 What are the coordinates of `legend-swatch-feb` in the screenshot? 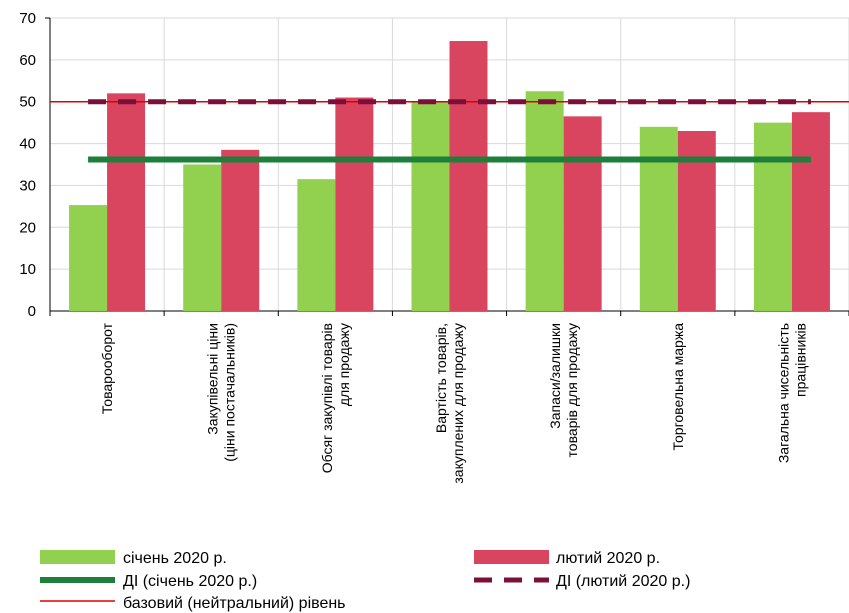 It's located at (511, 557).